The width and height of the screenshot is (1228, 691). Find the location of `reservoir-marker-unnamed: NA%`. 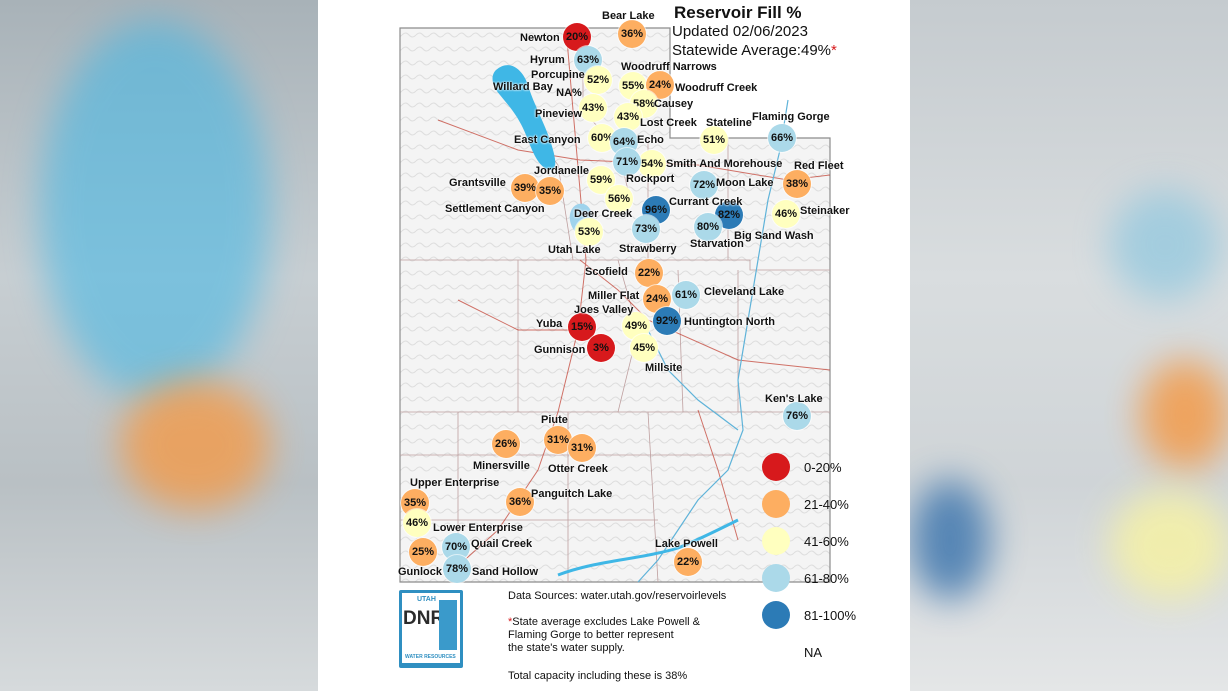

reservoir-marker-unnamed: NA% is located at coordinates (569, 93).